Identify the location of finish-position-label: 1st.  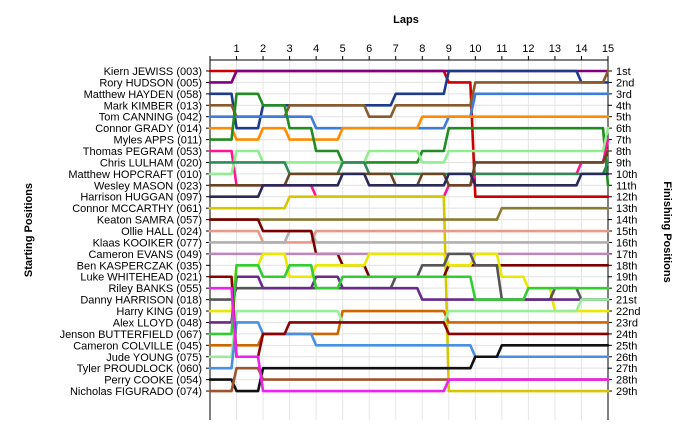
(623, 72).